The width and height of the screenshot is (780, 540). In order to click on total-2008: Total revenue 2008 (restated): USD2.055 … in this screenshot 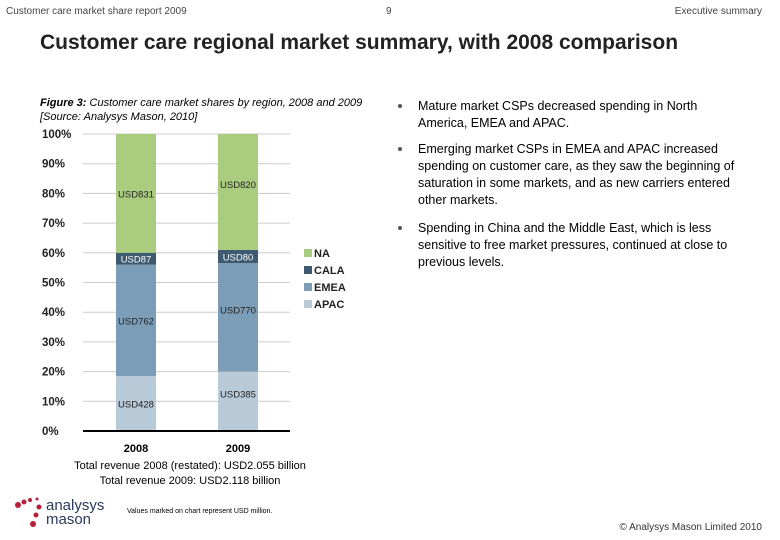, I will do `click(190, 466)`.